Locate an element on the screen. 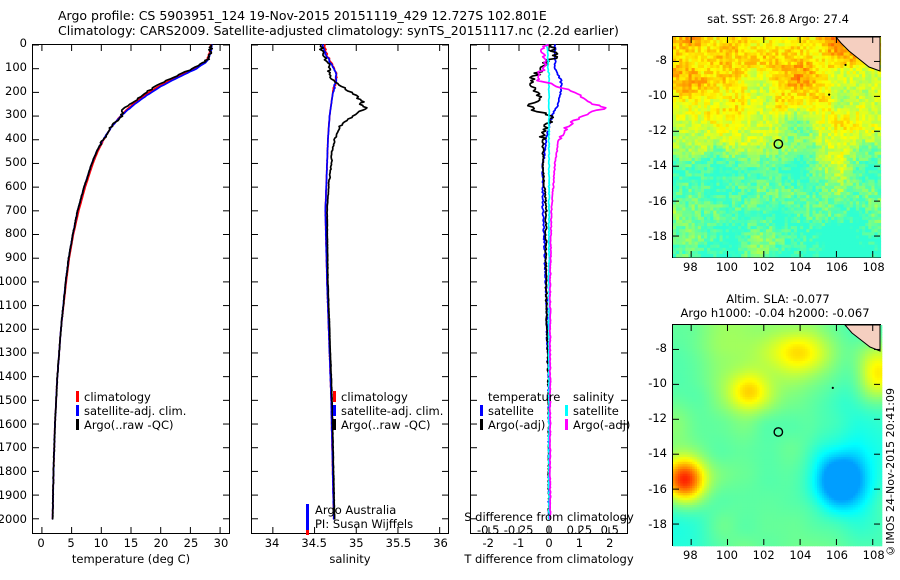 The width and height of the screenshot is (900, 580). legend-label: Argo(..raw -QC) is located at coordinates (129, 425).